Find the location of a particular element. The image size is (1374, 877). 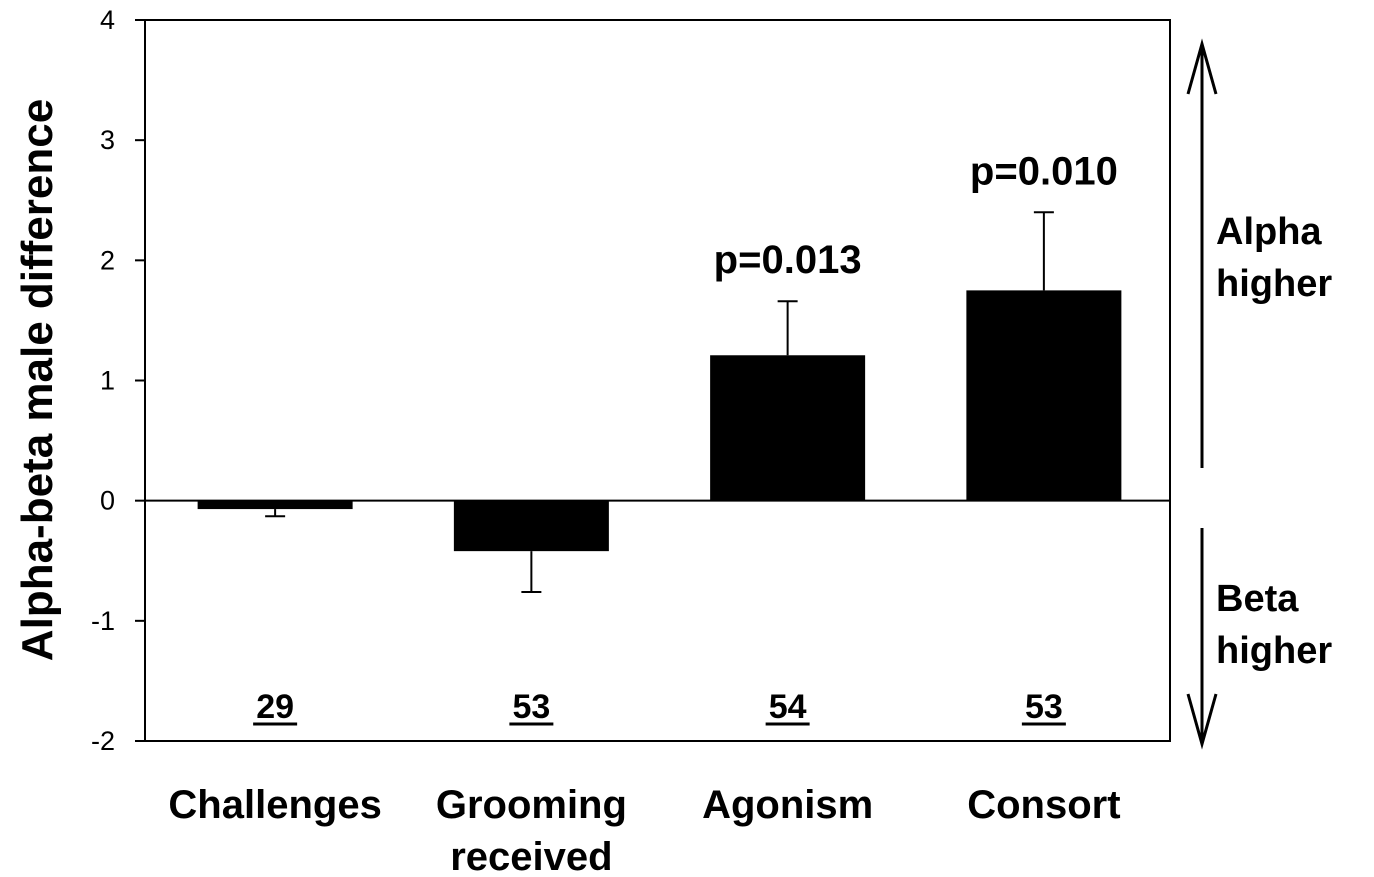

p-value-annotation: p=0.010 is located at coordinates (1044, 171).